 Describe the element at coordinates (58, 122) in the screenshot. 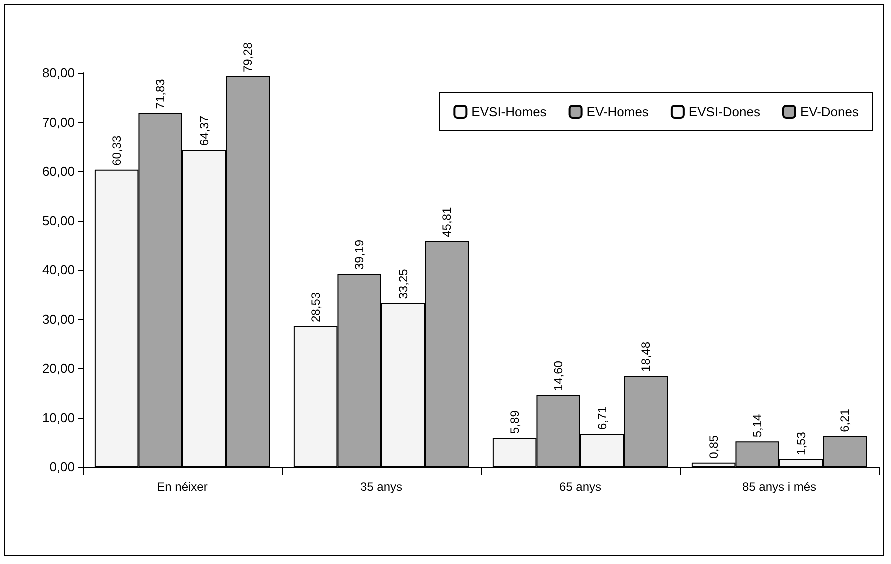

I see `y-tick-label: 70,00` at that location.